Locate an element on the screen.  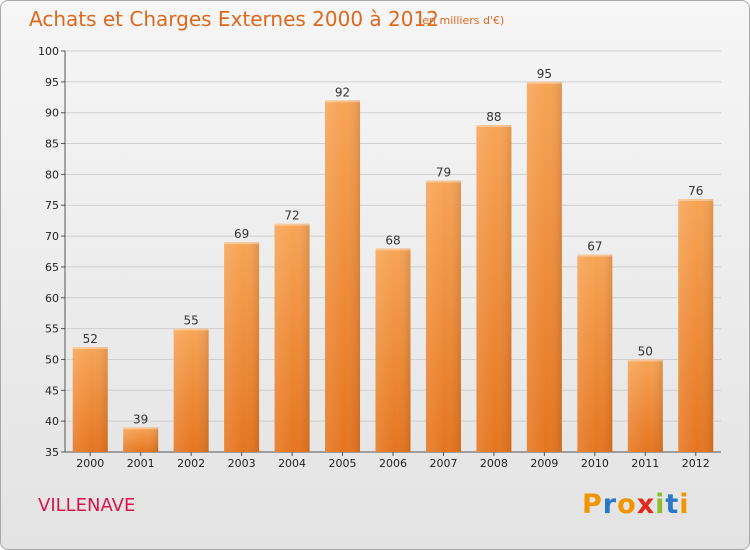
bar-2012 is located at coordinates (696, 325).